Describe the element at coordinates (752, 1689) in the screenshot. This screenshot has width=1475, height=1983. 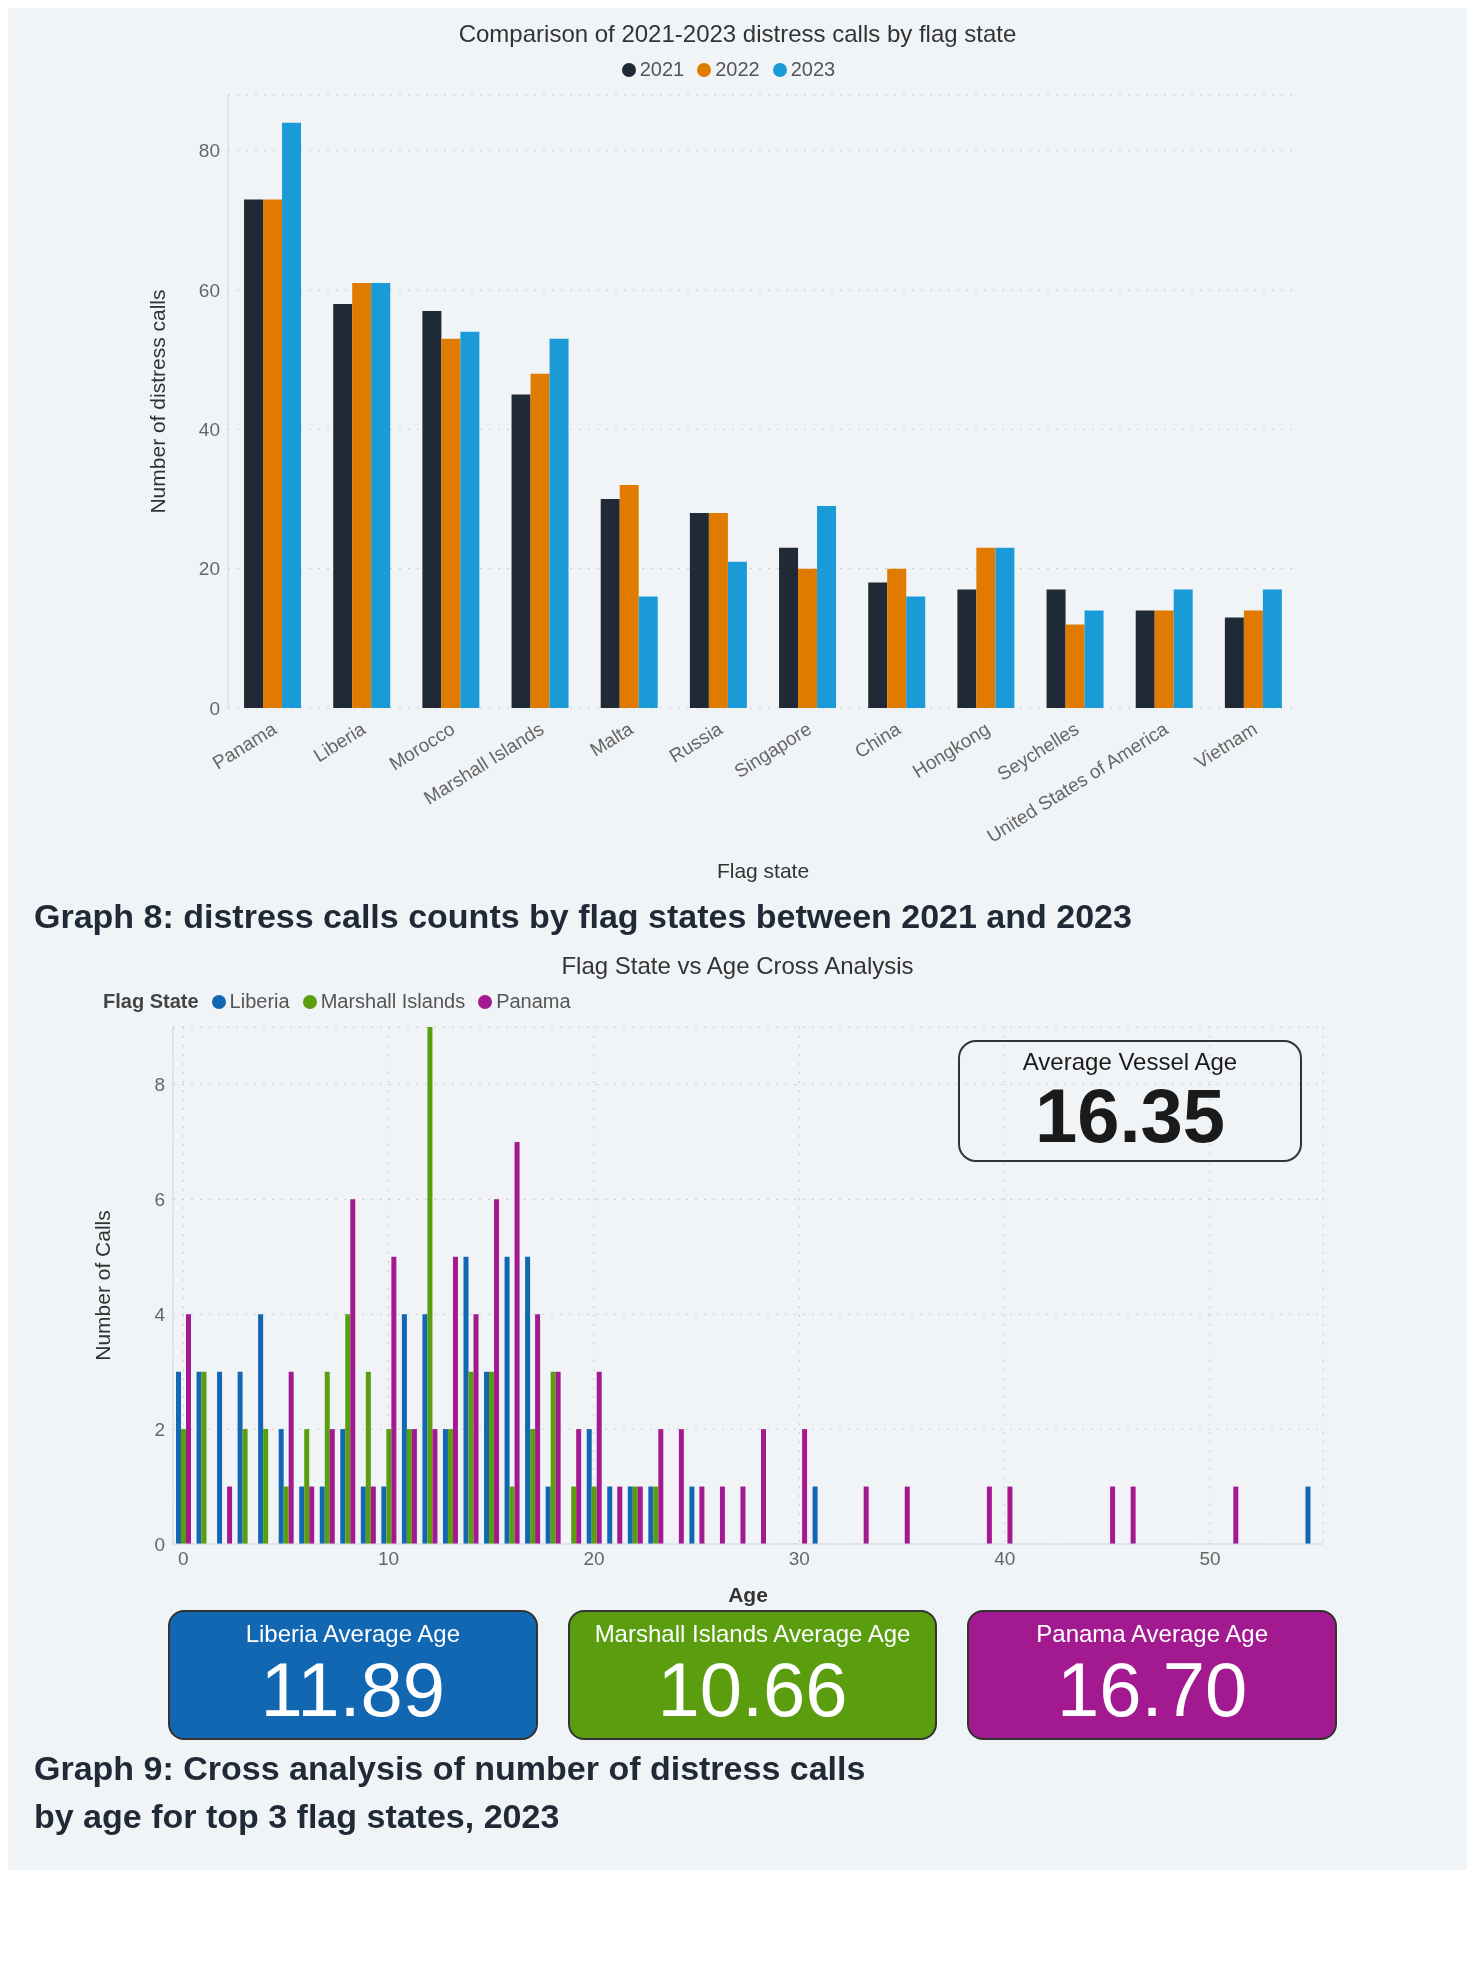
I see `text: 10.66` at that location.